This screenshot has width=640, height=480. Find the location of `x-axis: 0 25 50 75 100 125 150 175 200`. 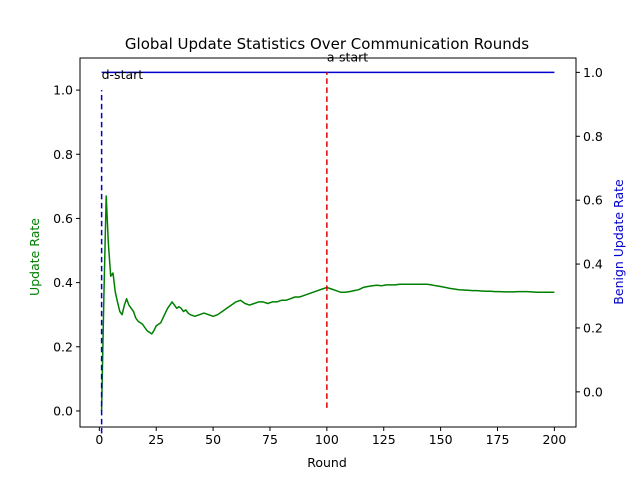

x-axis: 0 25 50 75 100 125 150 175 200 is located at coordinates (330, 437).